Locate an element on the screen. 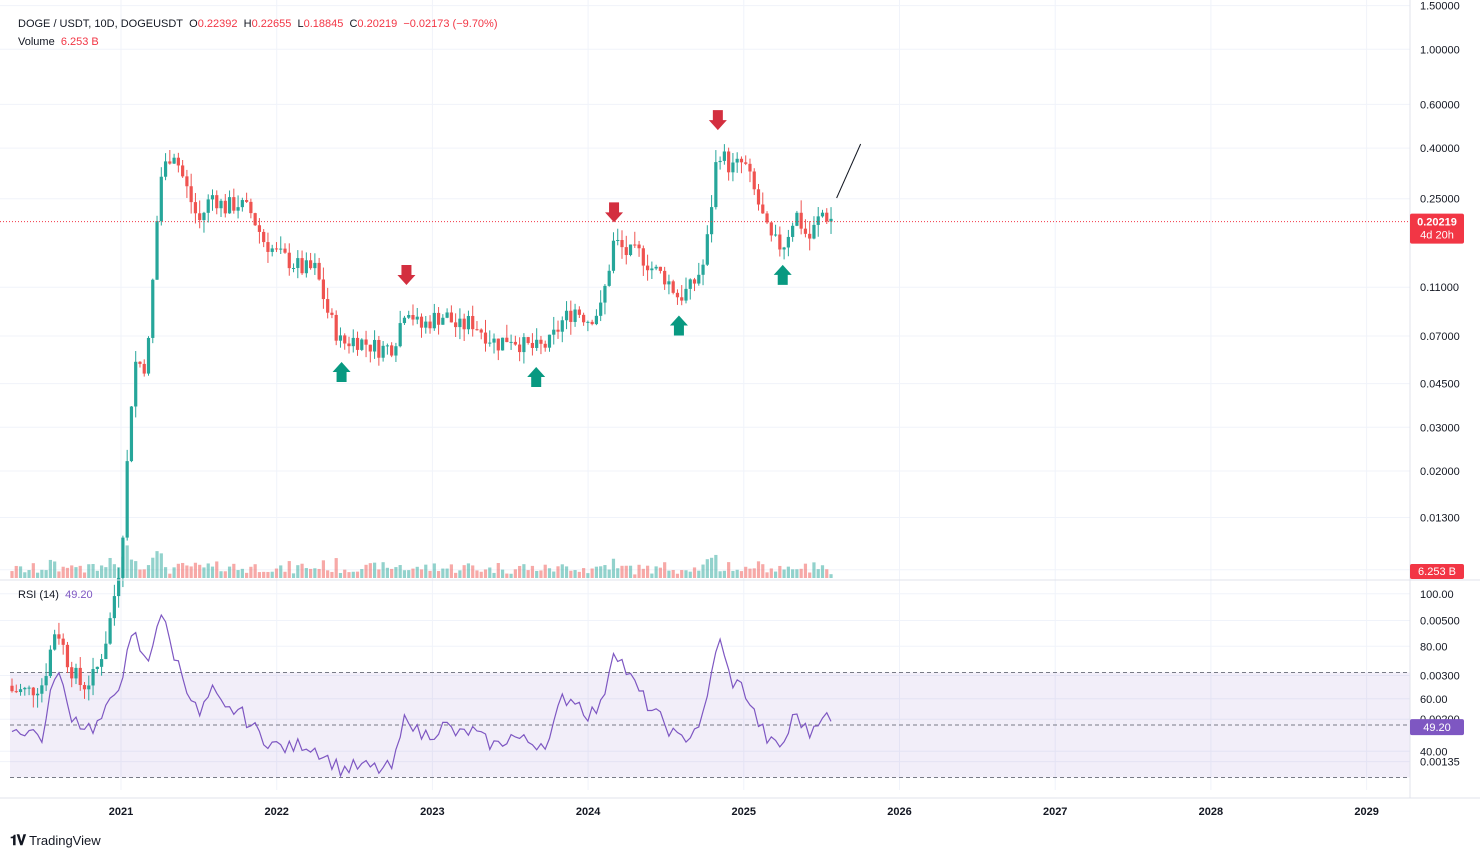 The height and width of the screenshot is (858, 1480). open-label: O is located at coordinates (193, 24).